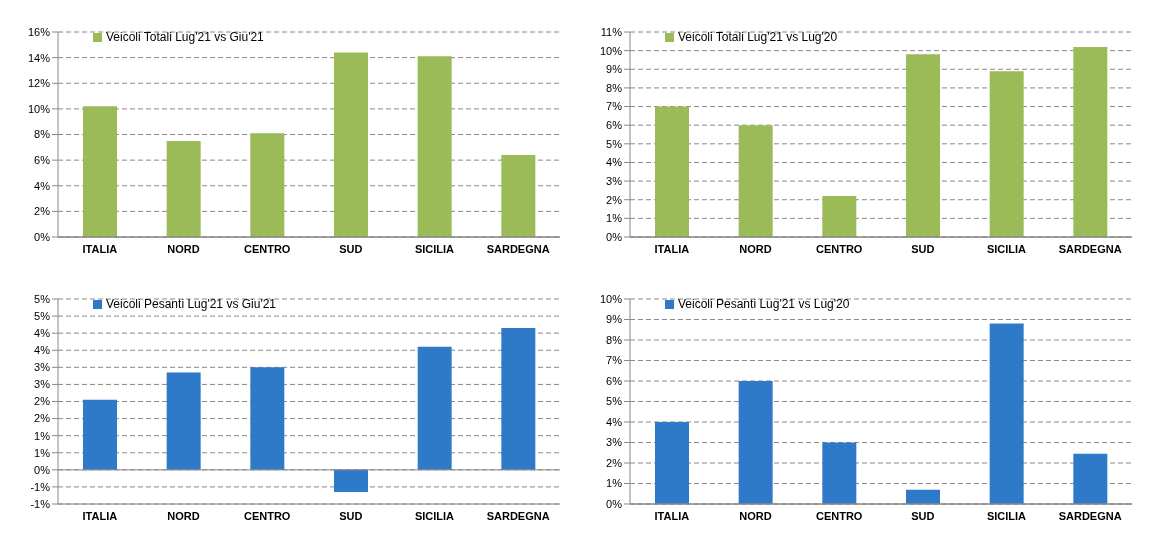 The image size is (1161, 535). I want to click on legend-label: Veicoli Totali Lug'21 vs Lug'20, so click(758, 37).